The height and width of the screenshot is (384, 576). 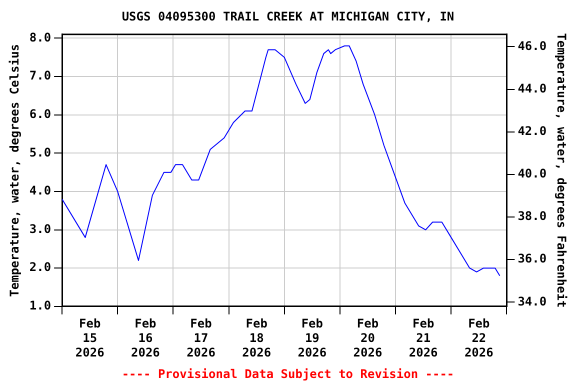 What do you see at coordinates (288, 16) in the screenshot?
I see `chart-title: USGS 04095300 TRAIL CREEK AT MICHIGAN CITY, IN` at bounding box center [288, 16].